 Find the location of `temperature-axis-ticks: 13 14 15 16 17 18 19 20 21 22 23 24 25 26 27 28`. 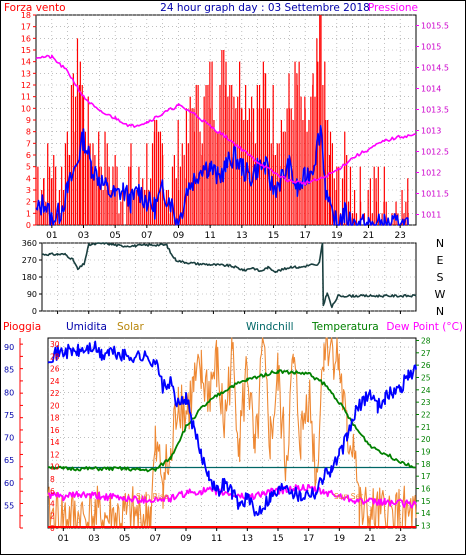

temperature-axis-ticks: 13 14 15 16 17 18 19 20 21 22 23 24 25 26 27 28 is located at coordinates (423, 433).